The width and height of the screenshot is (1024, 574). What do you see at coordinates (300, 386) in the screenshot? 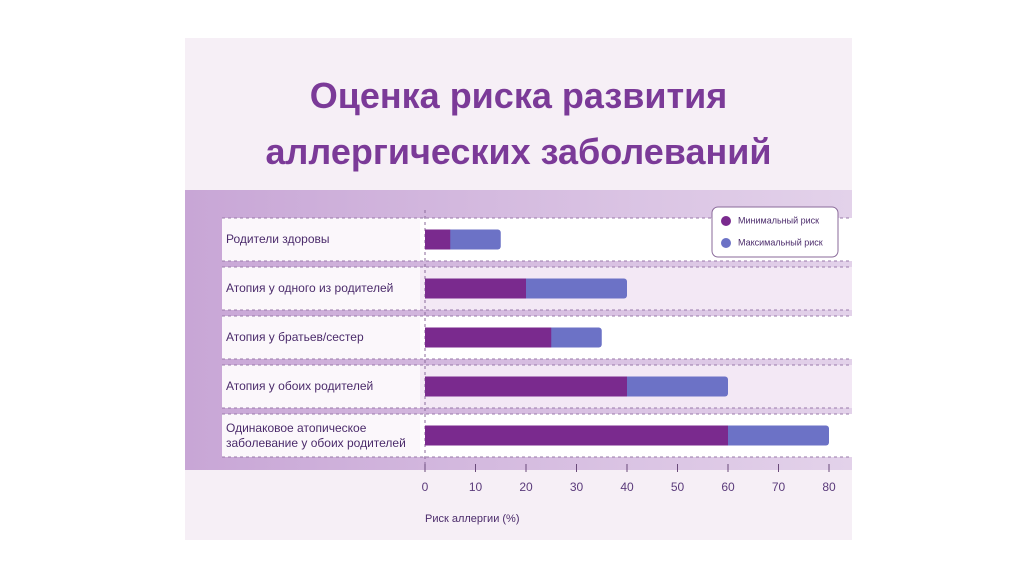
I see `category-label: Атопия у обоих родителей` at bounding box center [300, 386].